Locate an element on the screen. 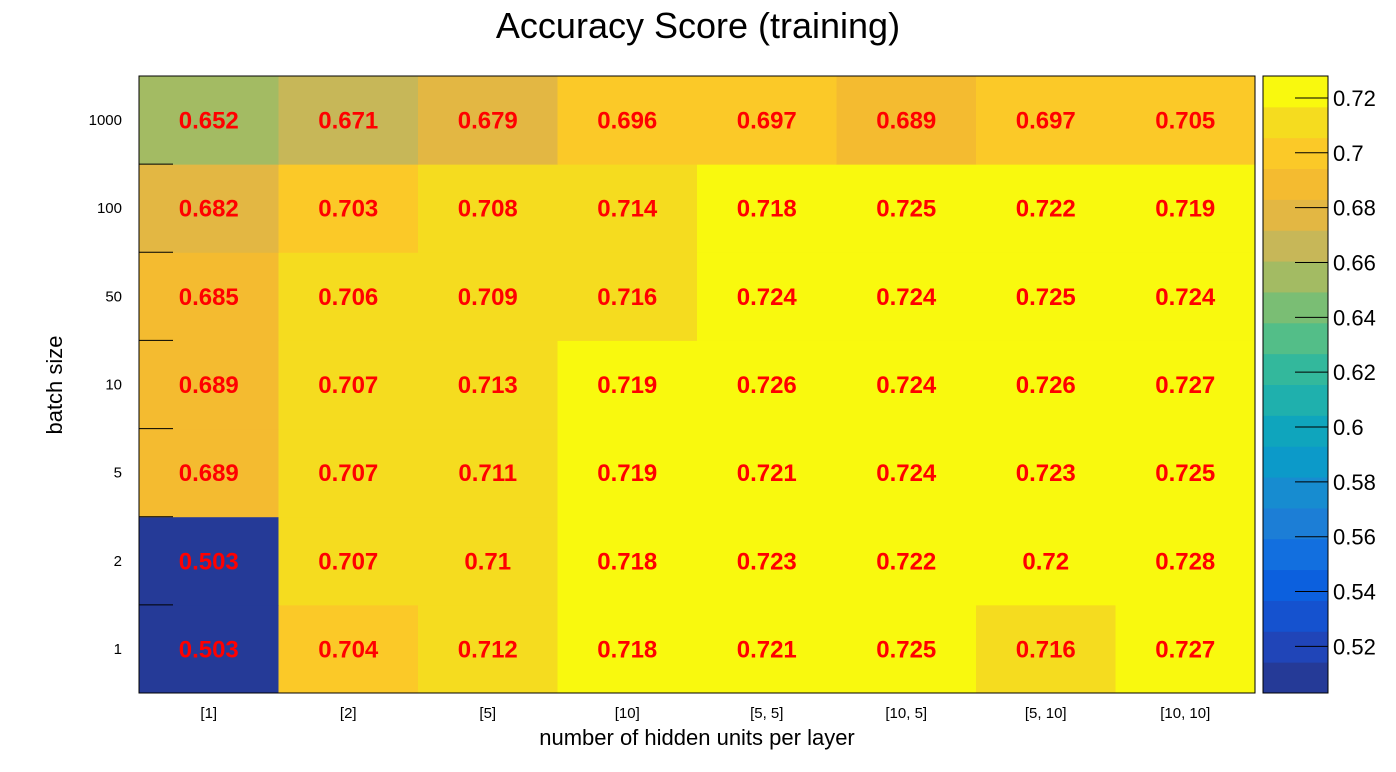 The width and height of the screenshot is (1396, 772). cell-value-label: 0.685 is located at coordinates (209, 297).